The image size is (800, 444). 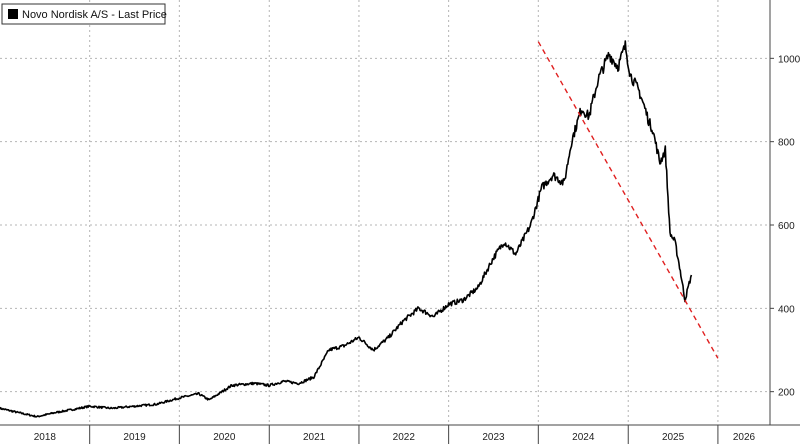 I want to click on legend-label: Novo Nordisk A/S - Last Price, so click(x=94, y=15).